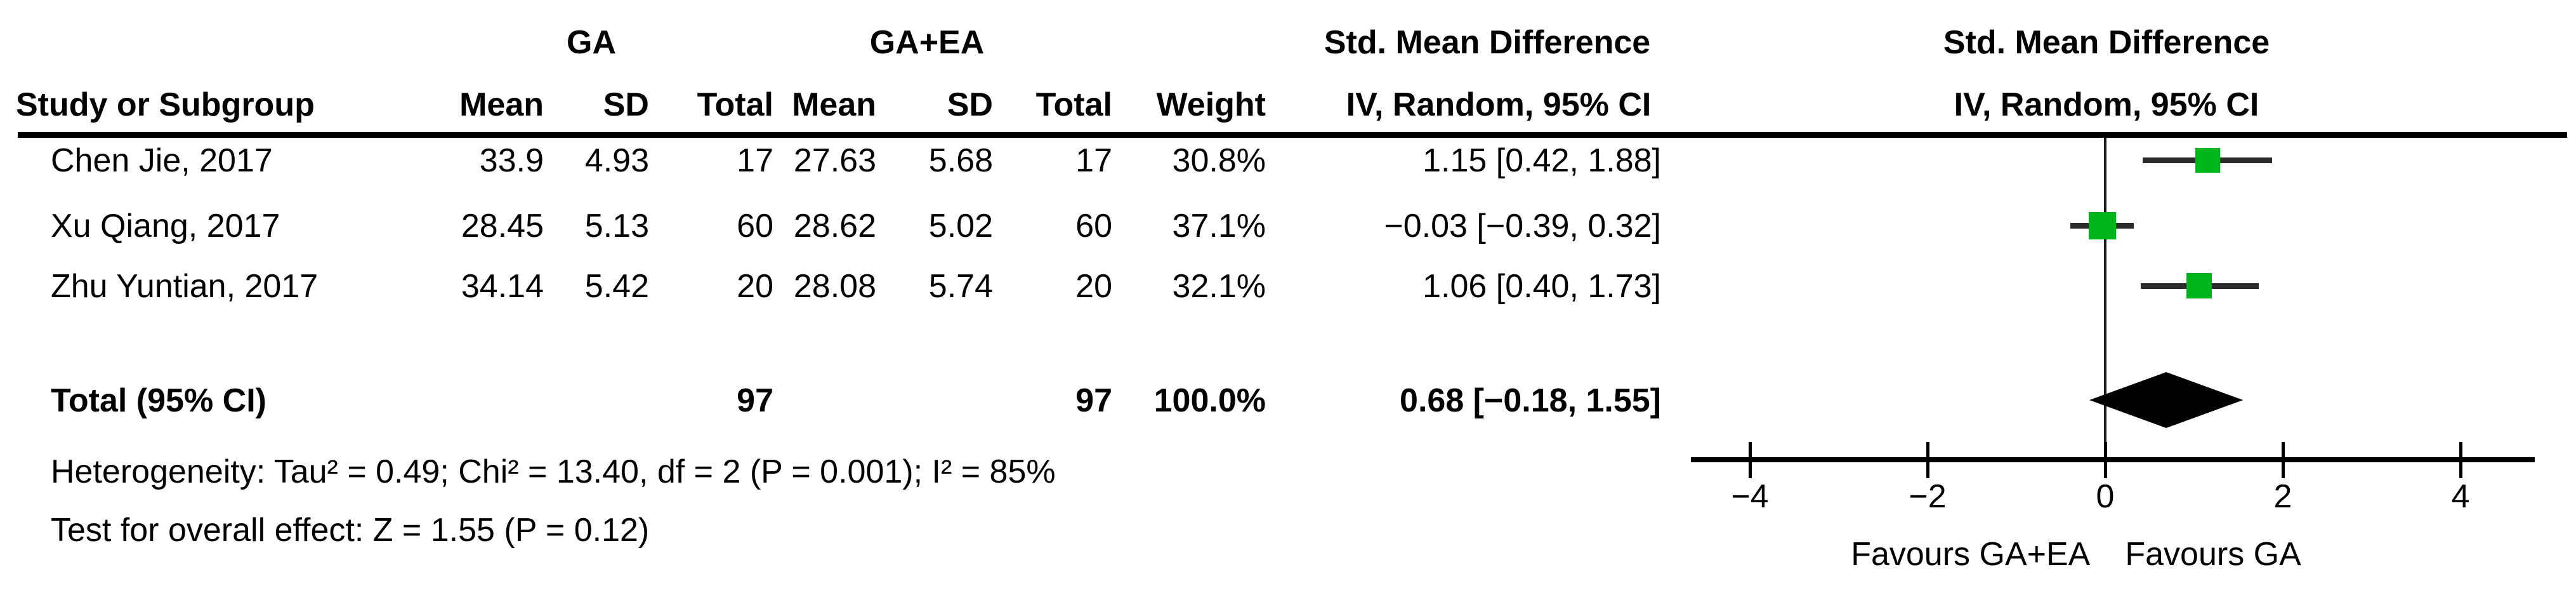  What do you see at coordinates (616, 226) in the screenshot?
I see `table-cell: 5.13` at bounding box center [616, 226].